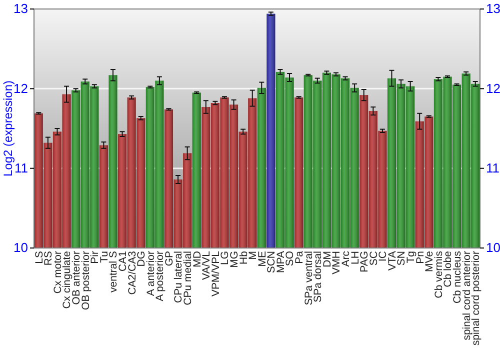 The height and width of the screenshot is (350, 500). Describe the element at coordinates (476, 298) in the screenshot. I see `x-tick-label: spinal cord posterior` at that location.